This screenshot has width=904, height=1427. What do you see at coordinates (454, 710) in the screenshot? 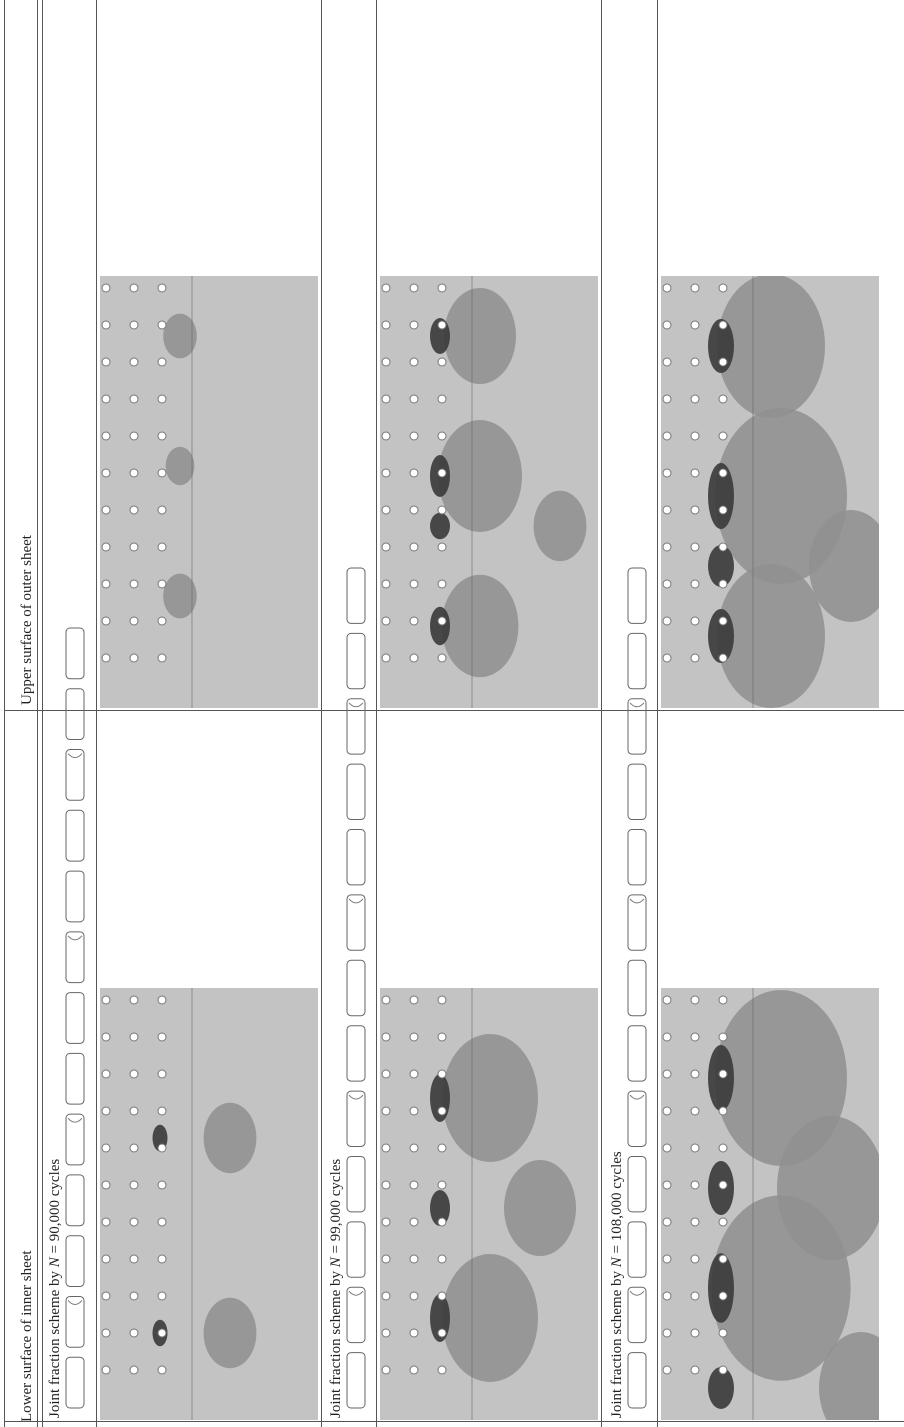
I see `rule-column-divider` at bounding box center [454, 710].